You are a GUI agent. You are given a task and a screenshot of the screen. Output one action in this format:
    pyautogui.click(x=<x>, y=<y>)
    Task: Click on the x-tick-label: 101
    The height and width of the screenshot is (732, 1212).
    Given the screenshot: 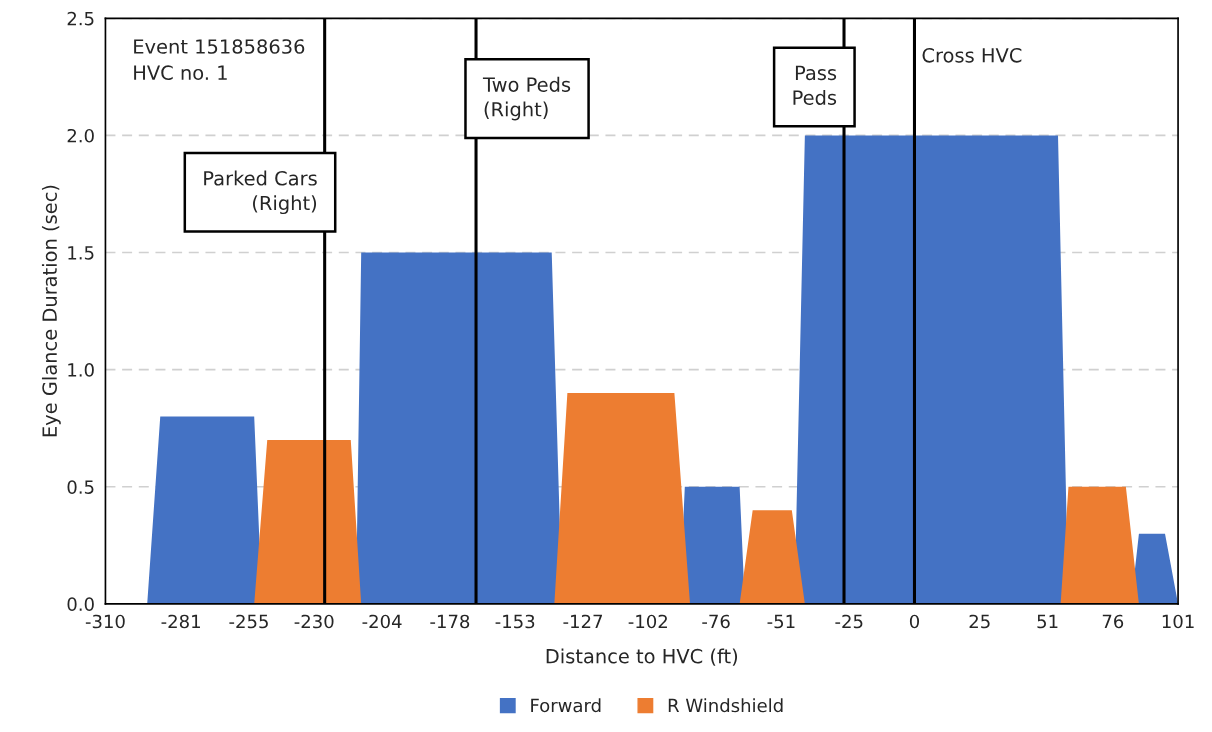 What is the action you would take?
    pyautogui.click(x=1178, y=621)
    